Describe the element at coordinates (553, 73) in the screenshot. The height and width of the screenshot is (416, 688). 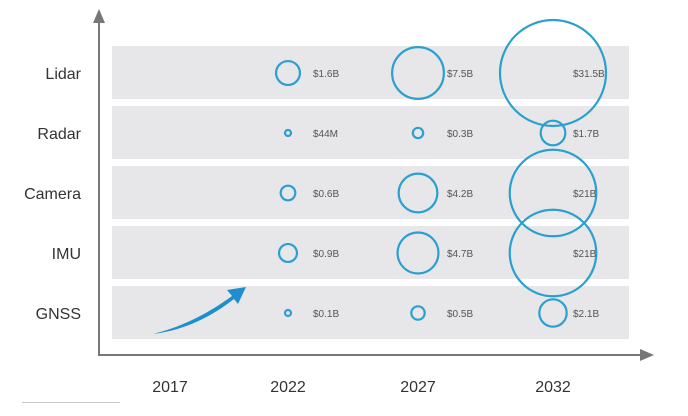
I see `bubble-lidar-2032` at that location.